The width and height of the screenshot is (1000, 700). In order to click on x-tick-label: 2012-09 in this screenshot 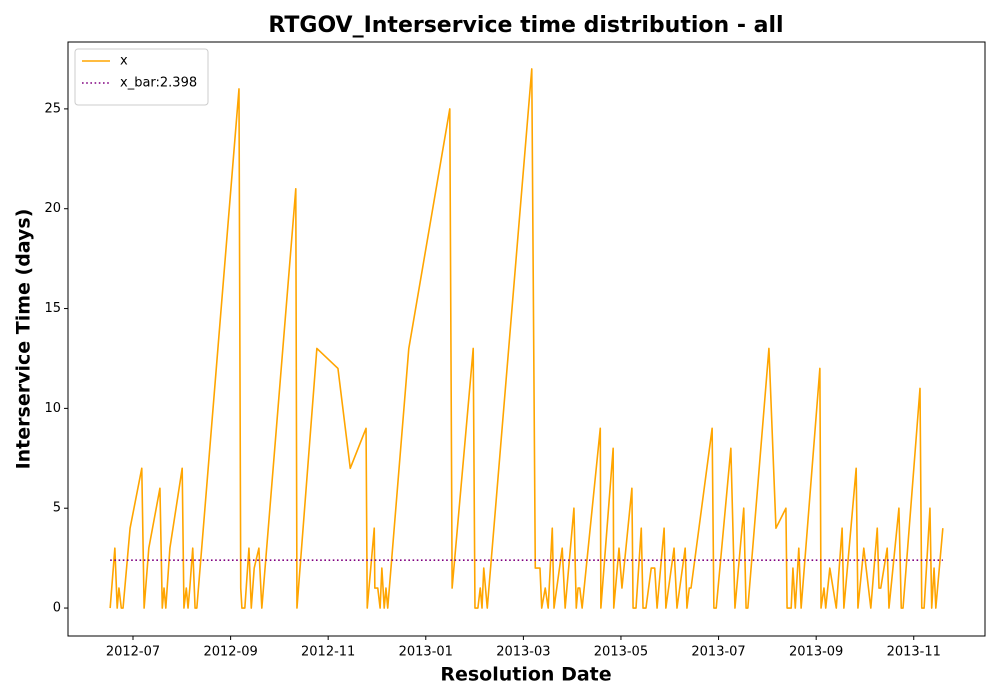, I will do `click(230, 652)`.